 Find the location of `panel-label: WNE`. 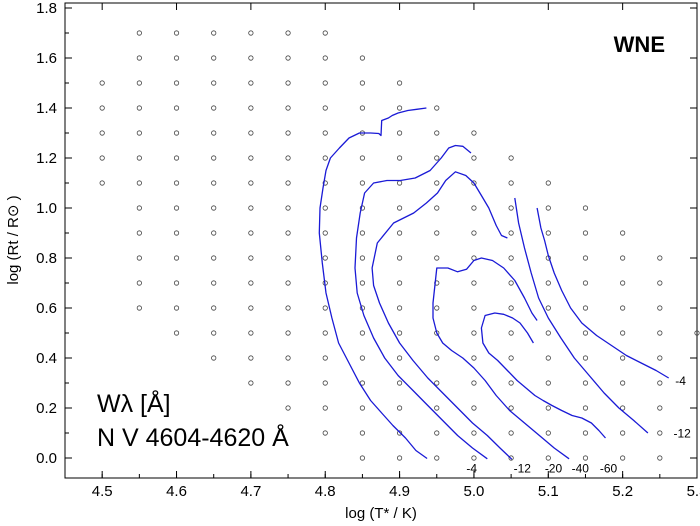

panel-label: WNE is located at coordinates (639, 44).